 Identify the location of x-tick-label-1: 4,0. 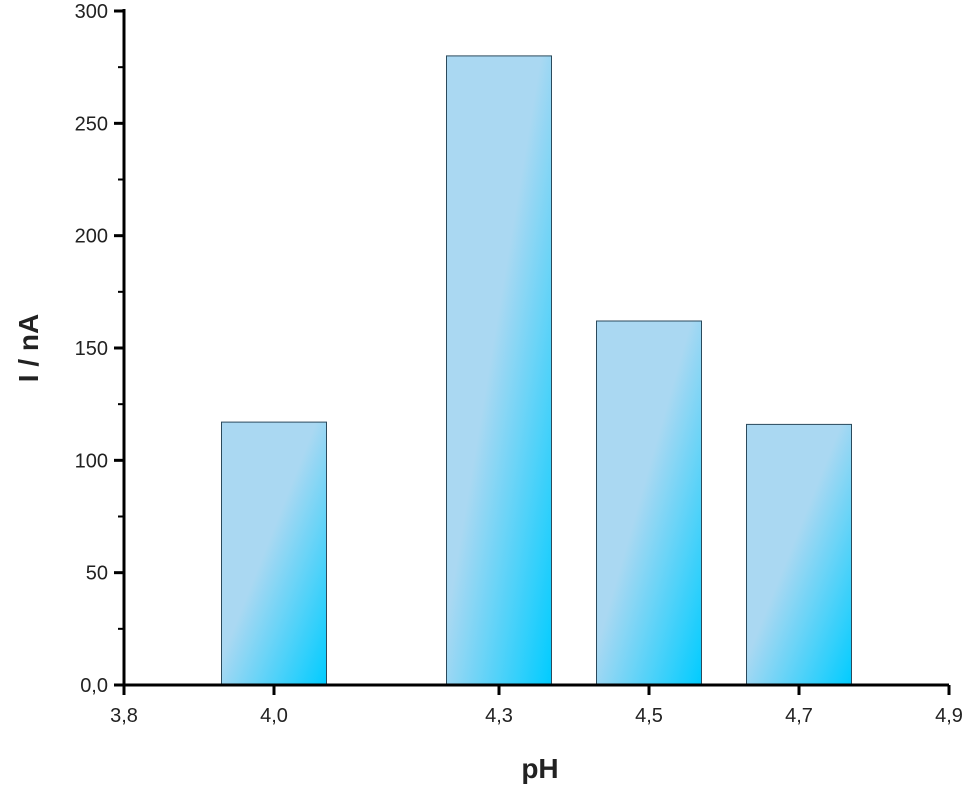
(274, 716).